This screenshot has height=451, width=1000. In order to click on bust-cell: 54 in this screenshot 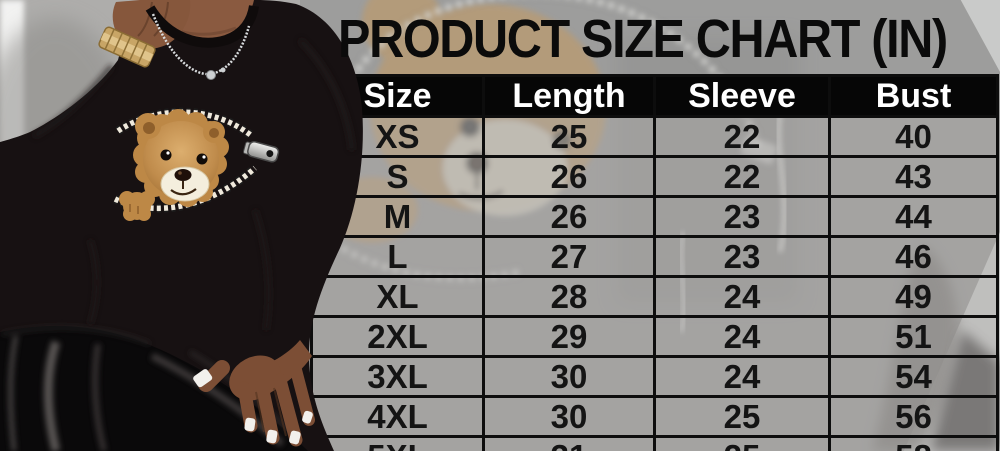, I will do `click(913, 376)`.